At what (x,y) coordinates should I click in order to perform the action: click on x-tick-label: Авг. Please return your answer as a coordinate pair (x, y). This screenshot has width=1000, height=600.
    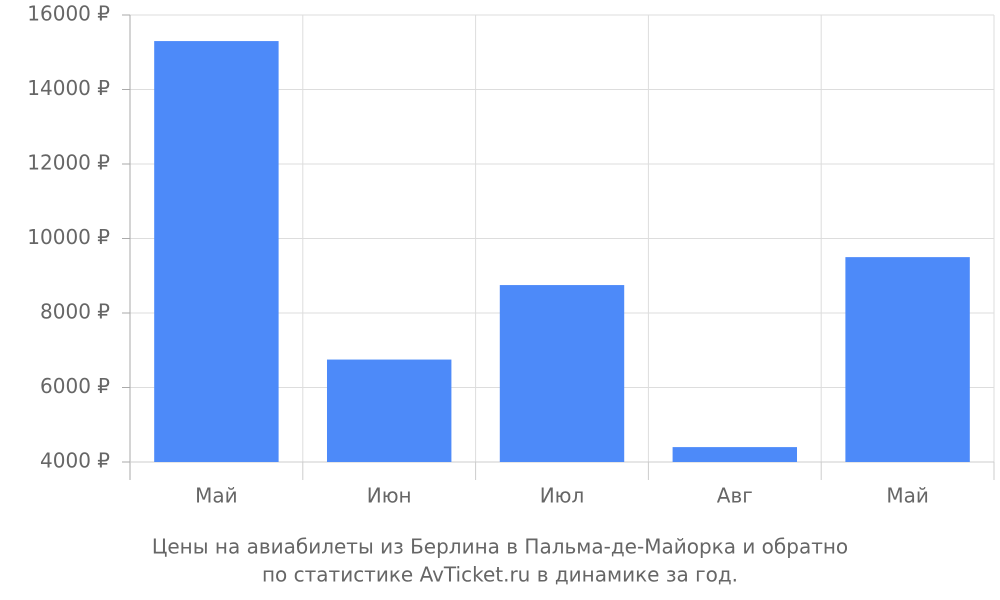
    Looking at the image, I should click on (735, 496).